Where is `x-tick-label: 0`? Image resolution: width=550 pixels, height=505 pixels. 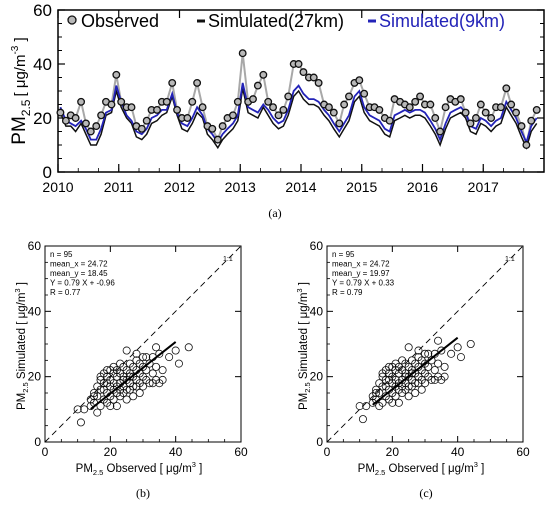
x-tick-label: 0 is located at coordinates (45, 452).